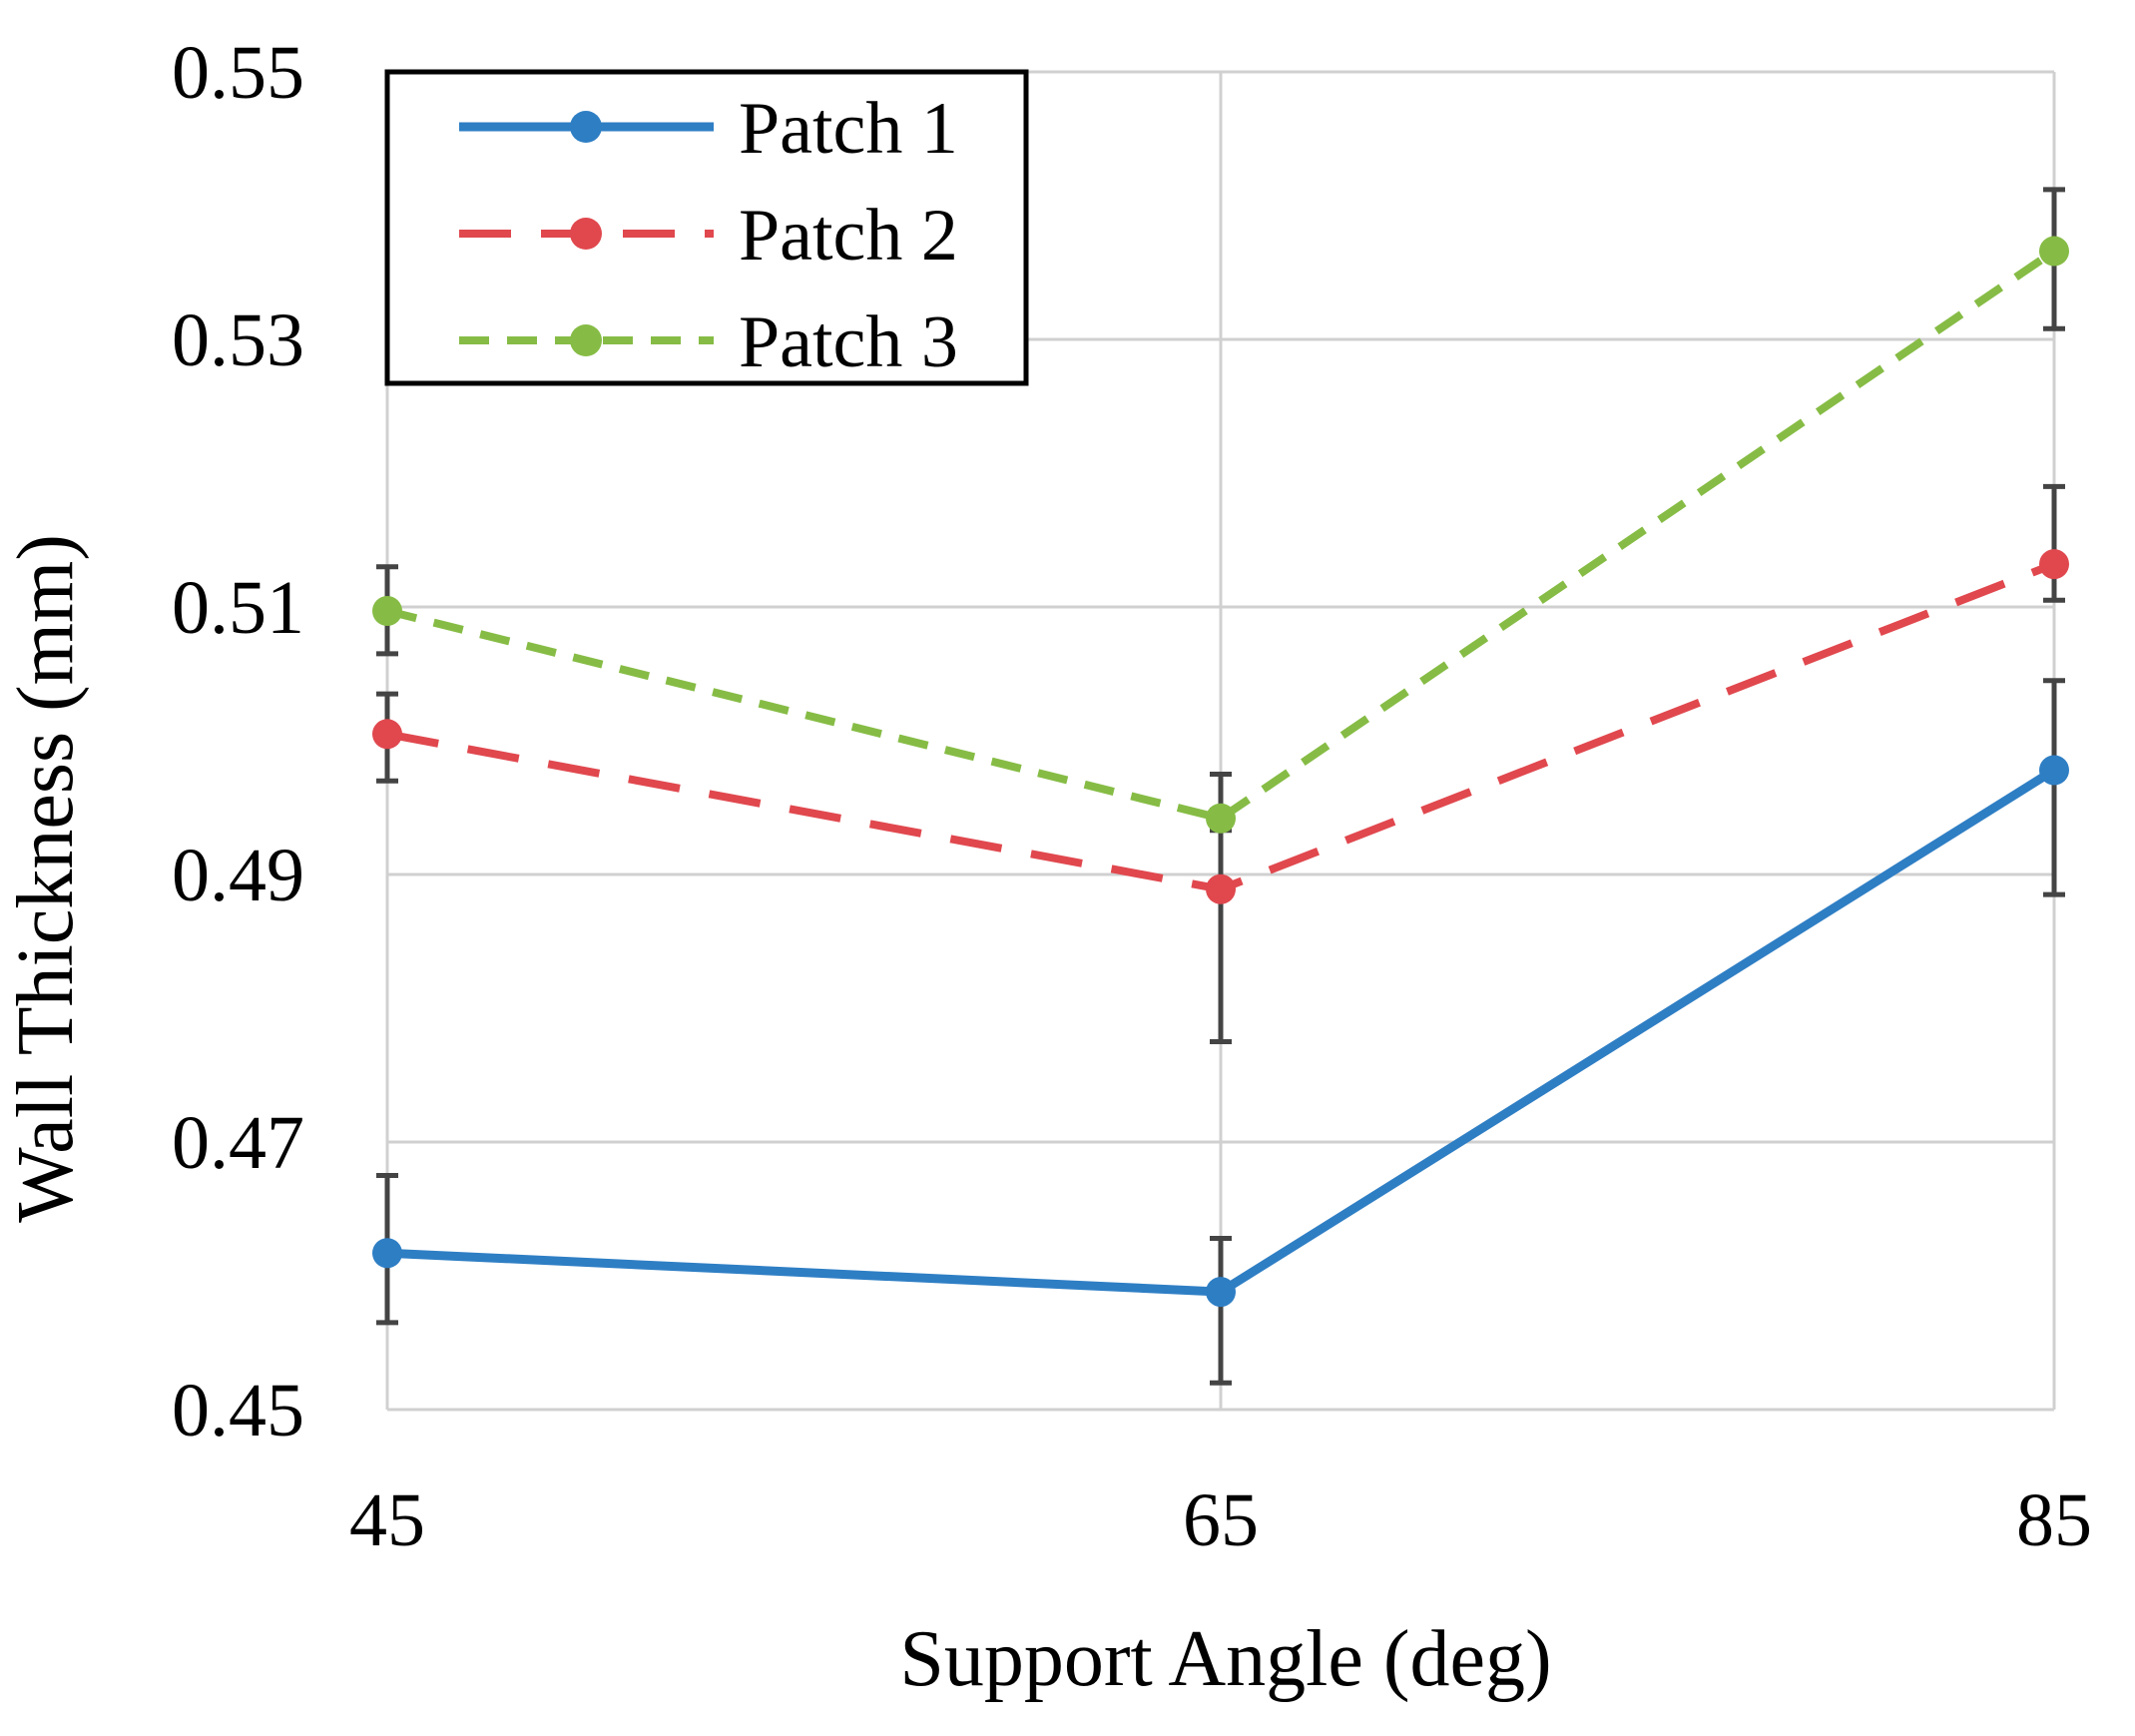 This screenshot has width=2135, height=1736. I want to click on legend-item-patch2: Patch 2, so click(708, 236).